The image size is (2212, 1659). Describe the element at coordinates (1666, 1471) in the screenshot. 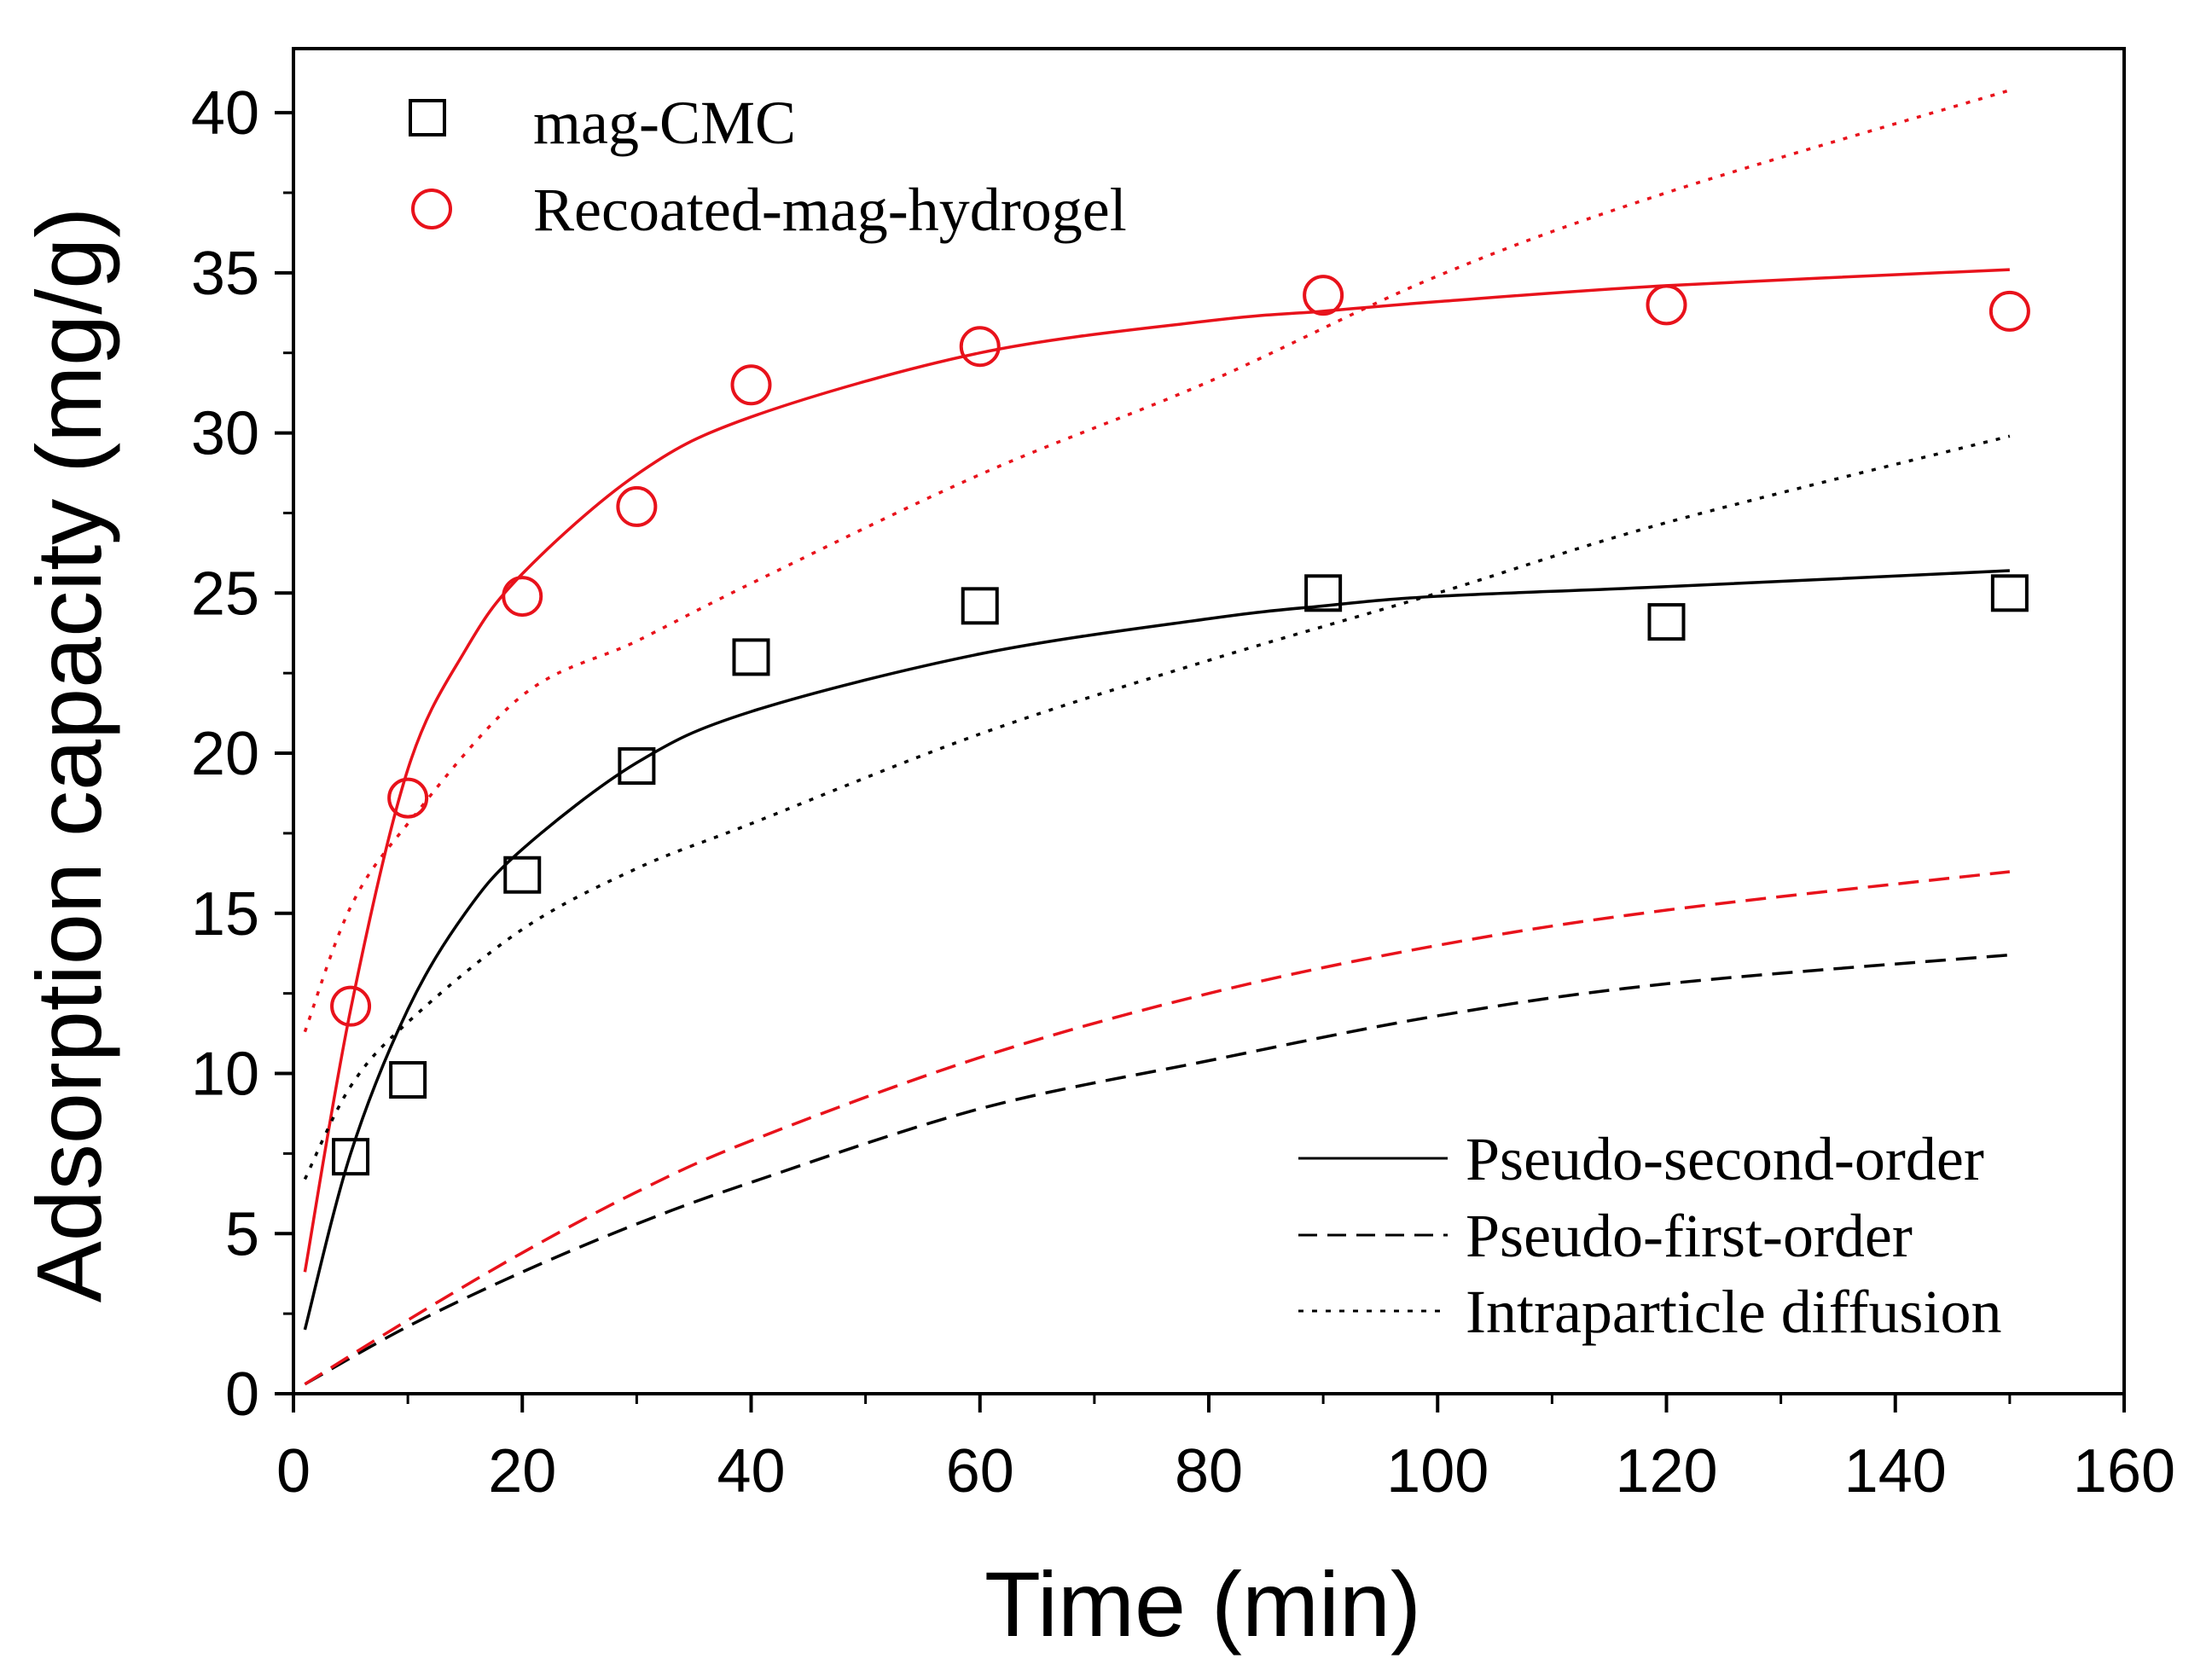

I see `x-tick-label: 120` at that location.